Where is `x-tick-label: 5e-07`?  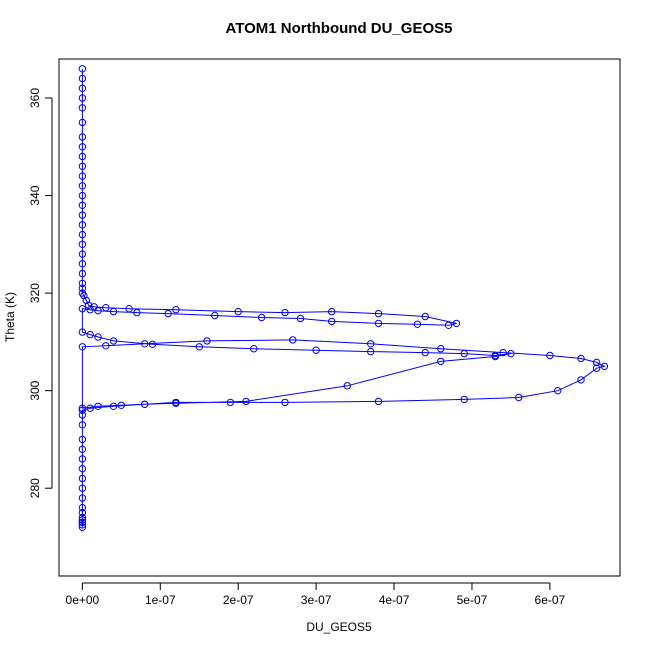
x-tick-label: 5e-07 is located at coordinates (472, 600).